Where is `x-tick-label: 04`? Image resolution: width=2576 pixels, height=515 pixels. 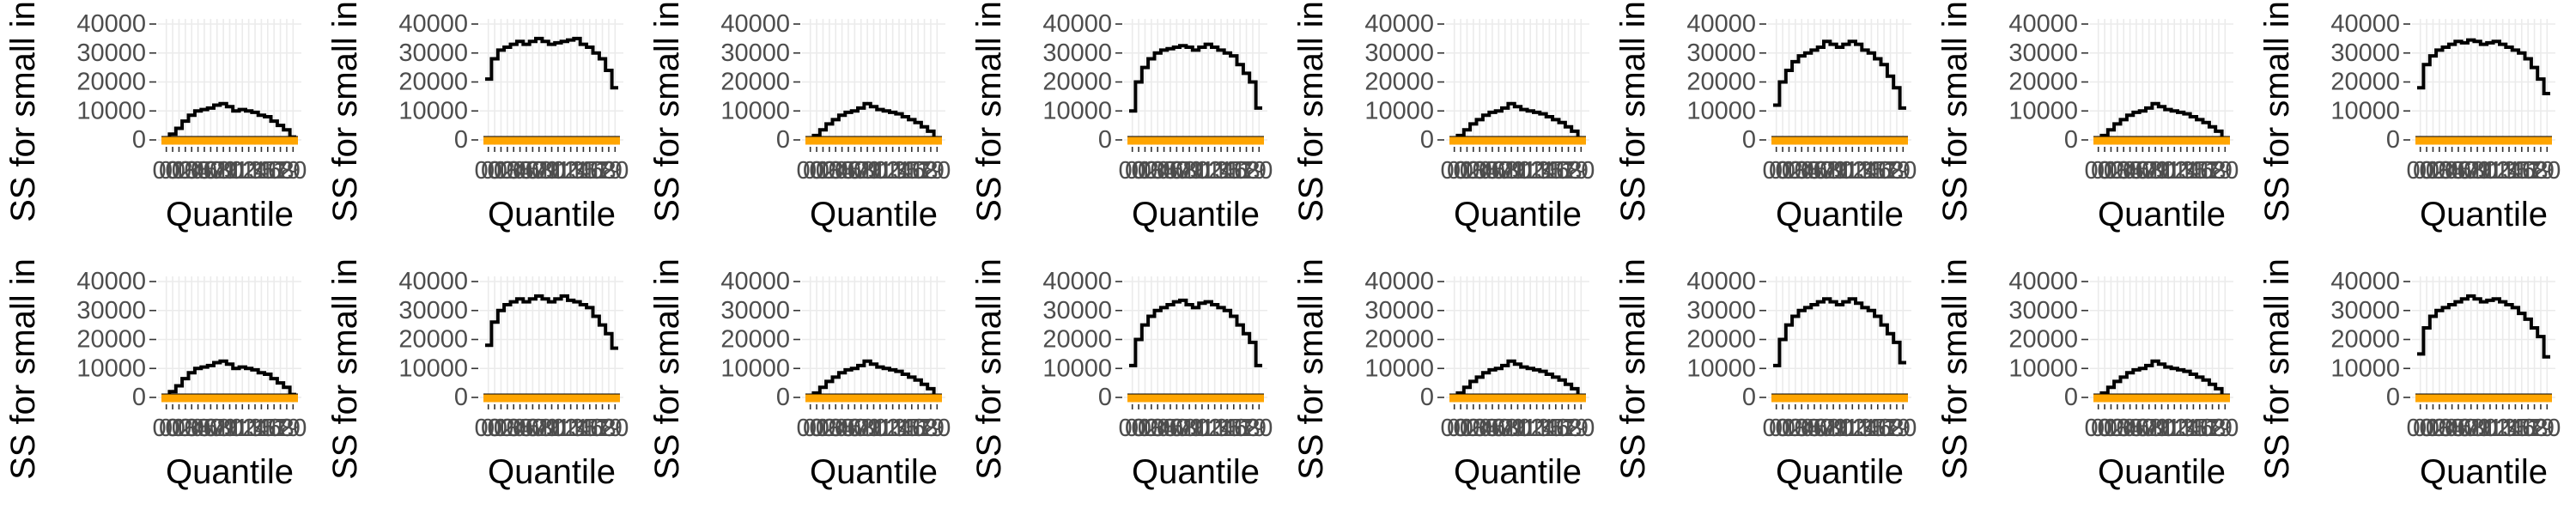
x-tick-label: 04 is located at coordinates (2445, 171).